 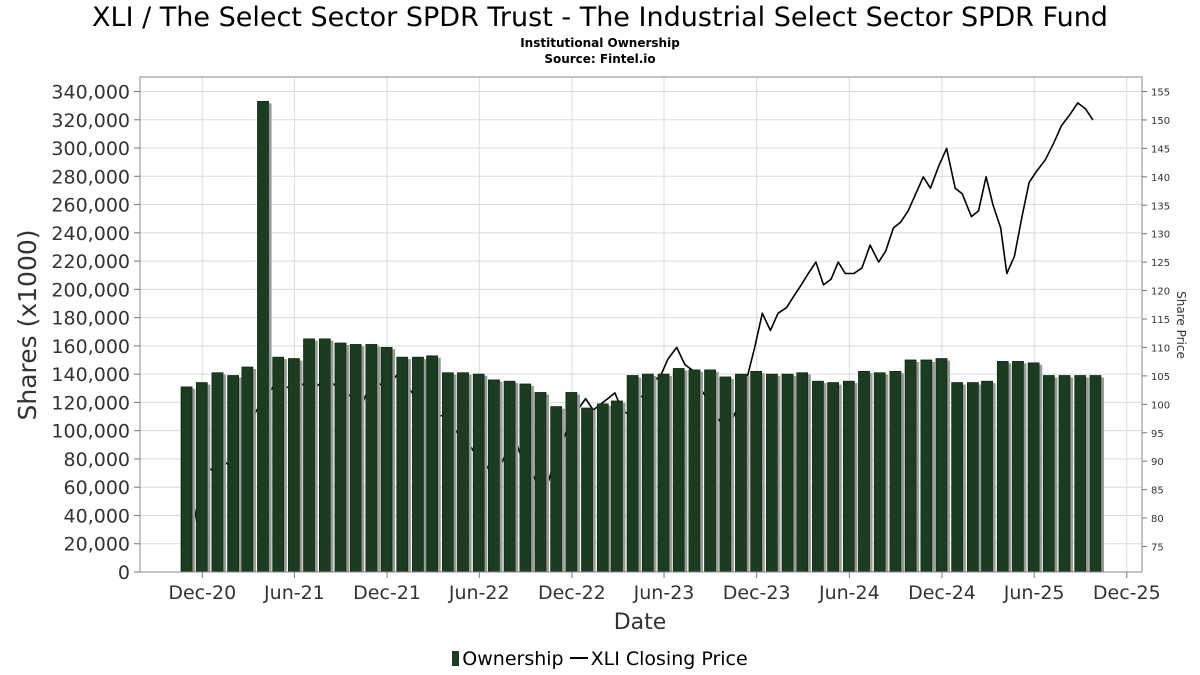 I want to click on y-axis-title: Shares (x1000), so click(x=27, y=324).